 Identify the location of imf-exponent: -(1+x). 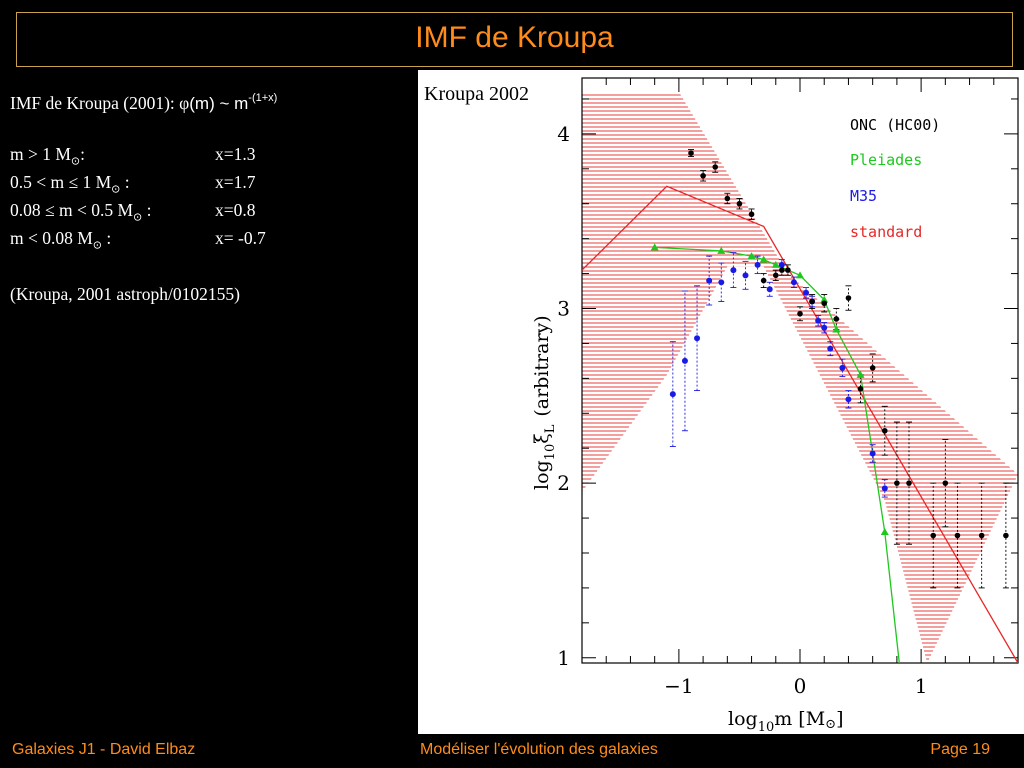
(263, 98).